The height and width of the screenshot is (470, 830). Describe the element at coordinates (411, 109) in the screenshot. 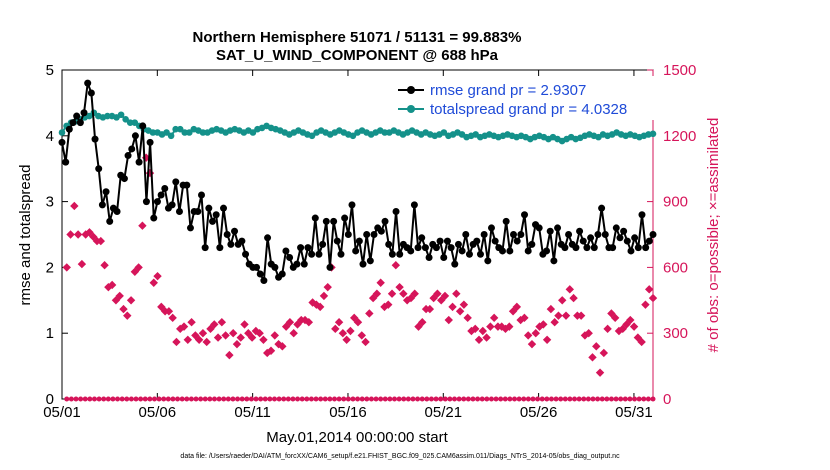

I see `legend-spread-marker` at that location.